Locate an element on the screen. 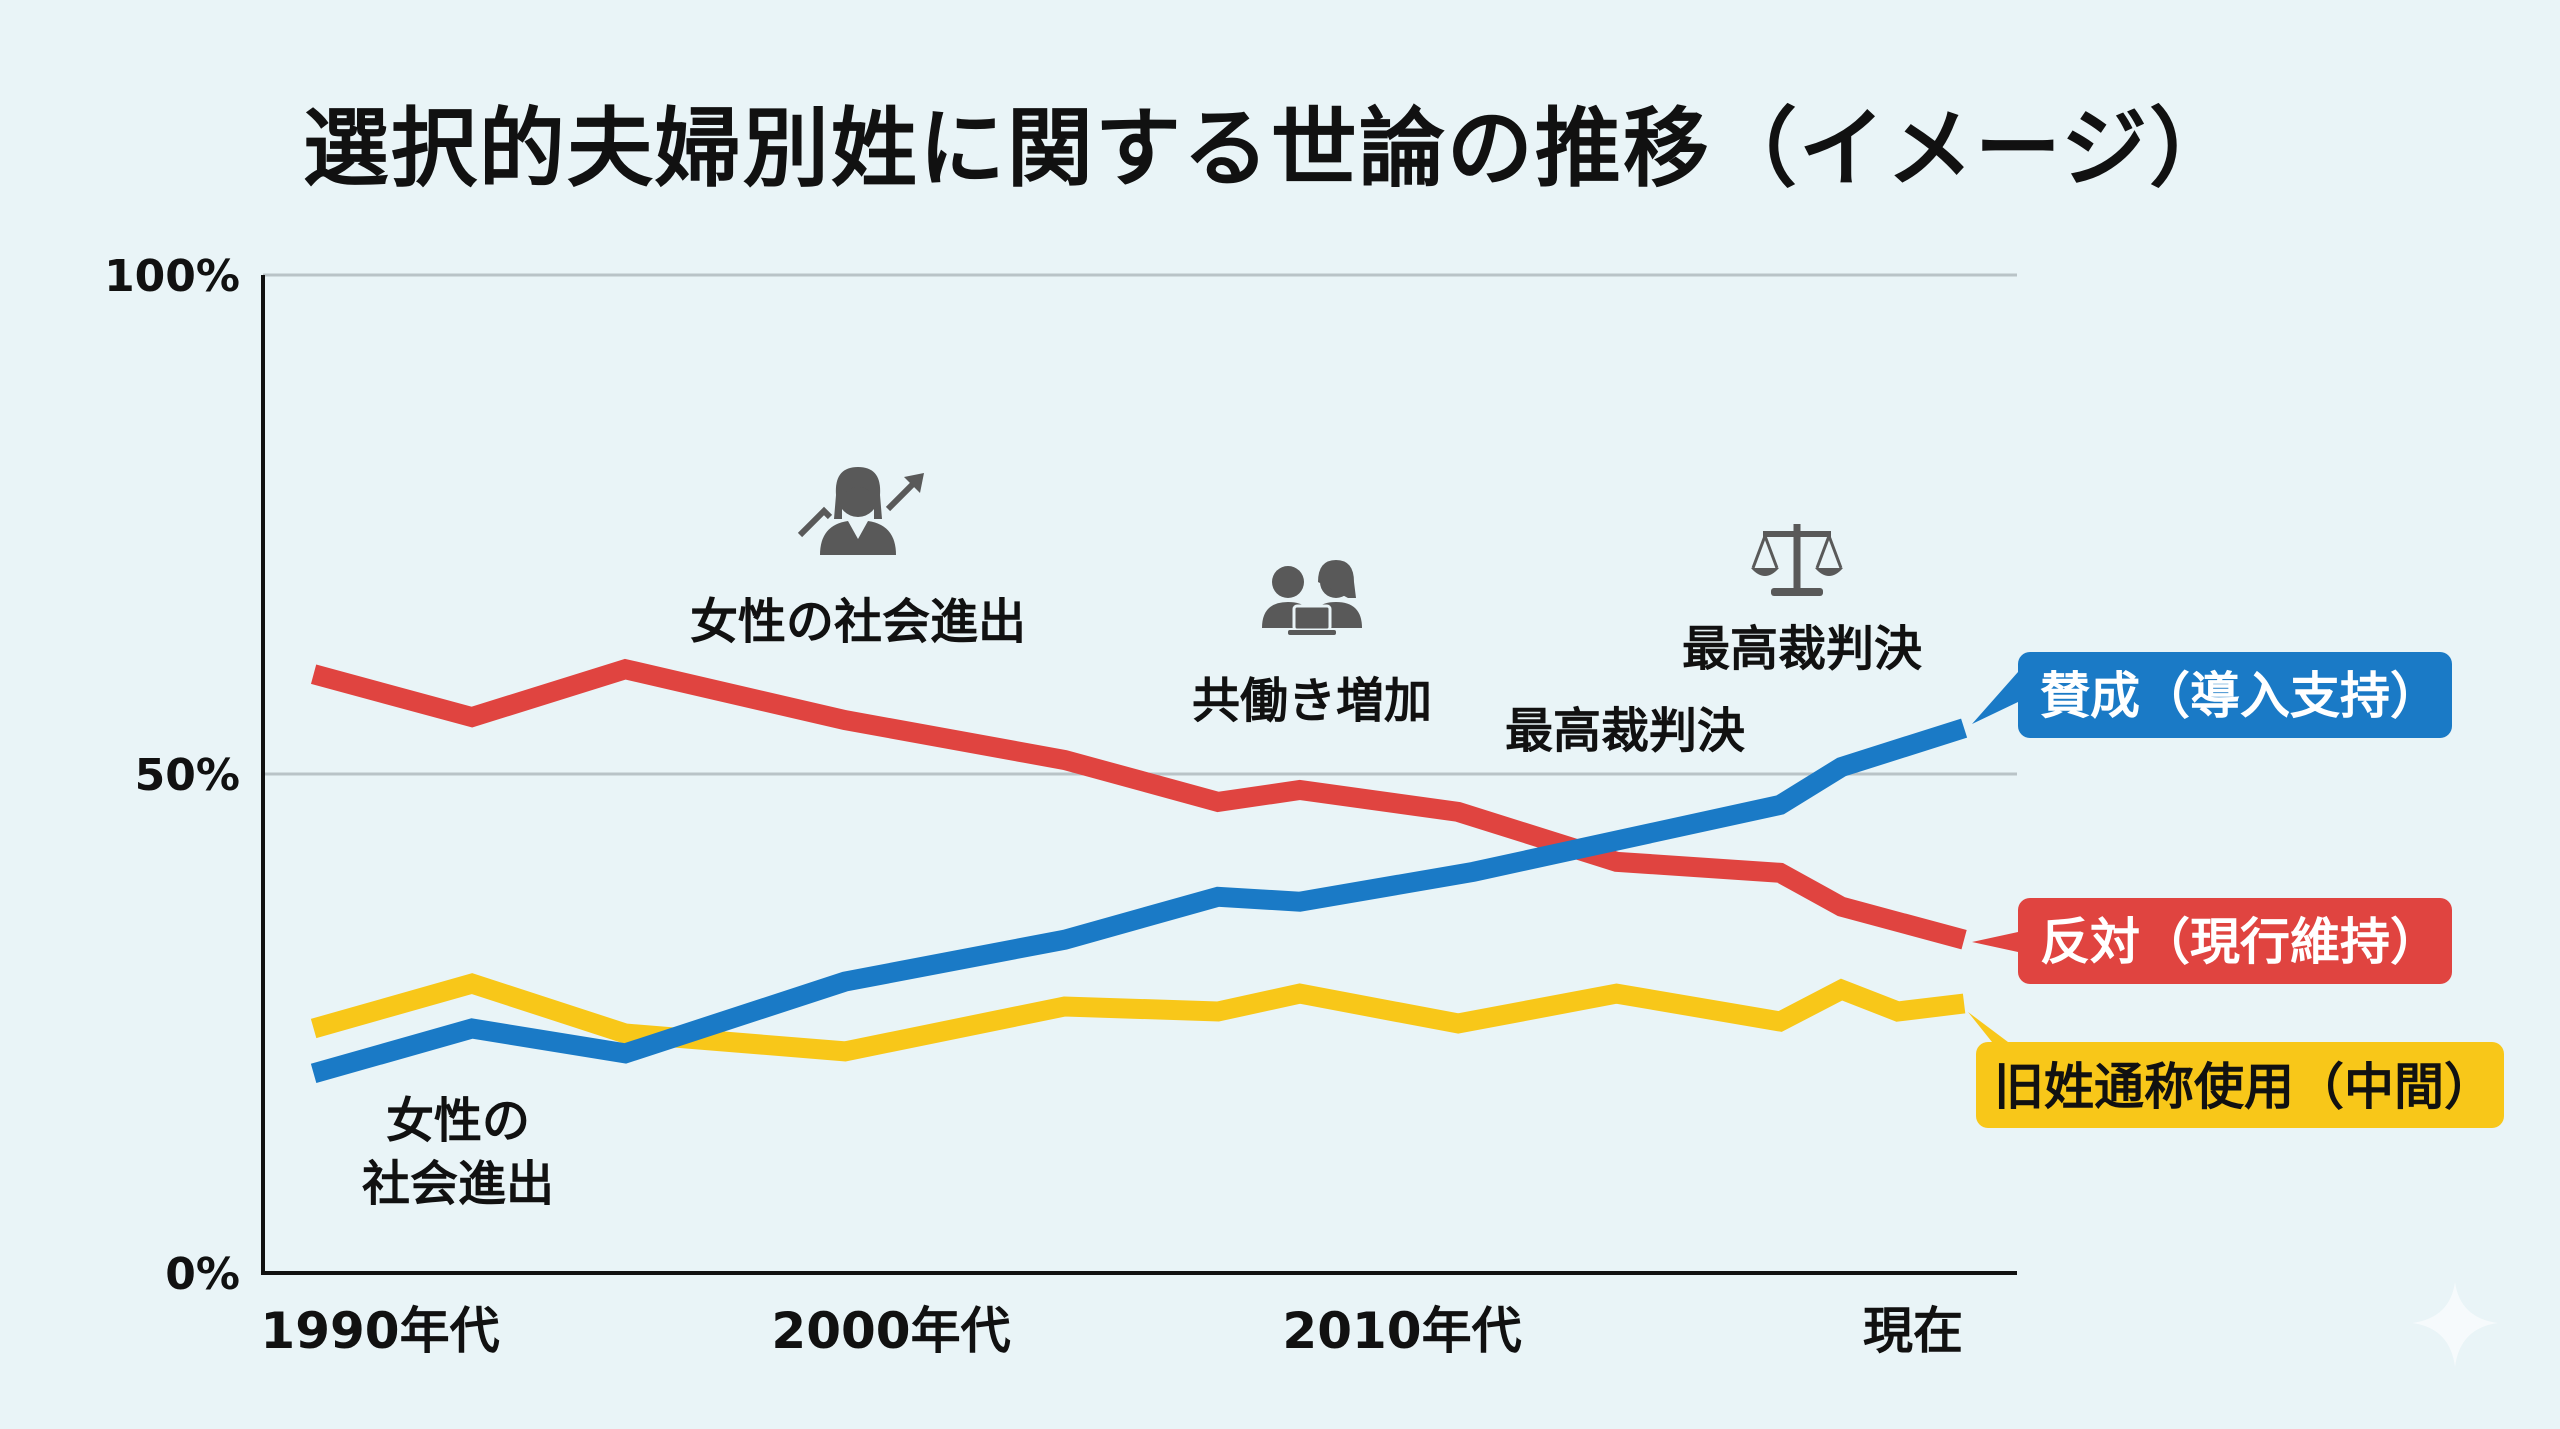 Image resolution: width=2560 pixels, height=1429 pixels. y-tick-label: 0% is located at coordinates (202, 1274).